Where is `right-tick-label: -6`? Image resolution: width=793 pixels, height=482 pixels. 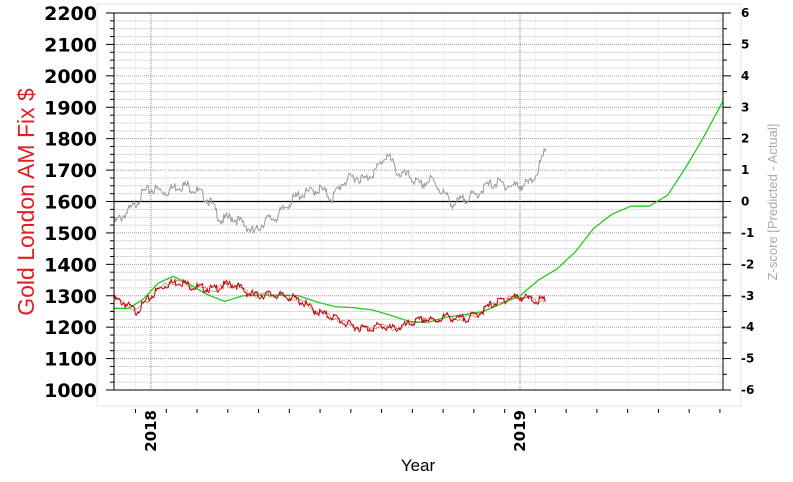 right-tick-label: -6 is located at coordinates (747, 390).